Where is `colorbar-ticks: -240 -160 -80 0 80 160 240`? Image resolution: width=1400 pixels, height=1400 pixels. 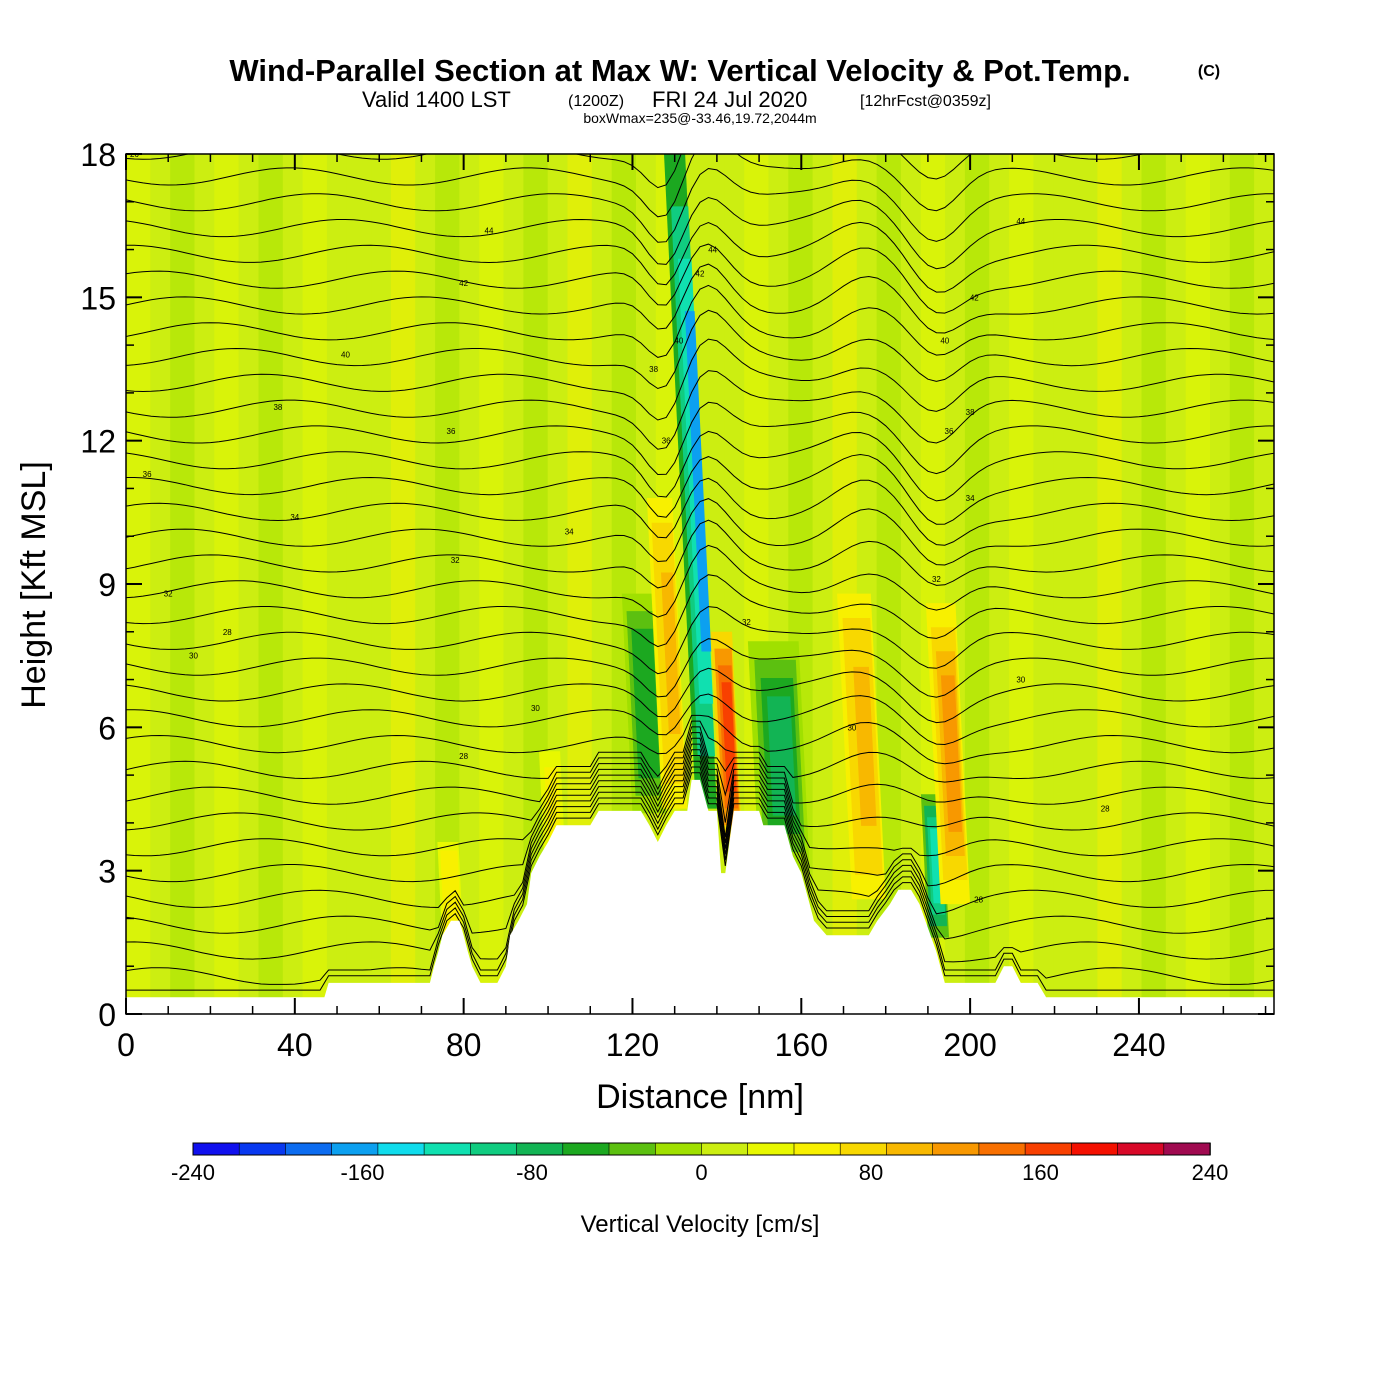 colorbar-ticks: -240 -160 -80 0 80 160 240 is located at coordinates (699, 1172).